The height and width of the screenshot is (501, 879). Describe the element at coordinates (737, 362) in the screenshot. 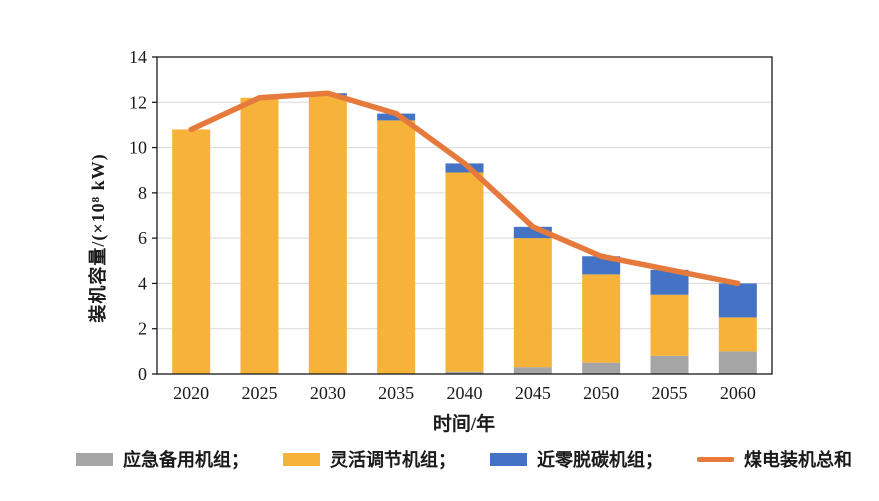

I see `bar-segment-应急备用机组-2060` at that location.